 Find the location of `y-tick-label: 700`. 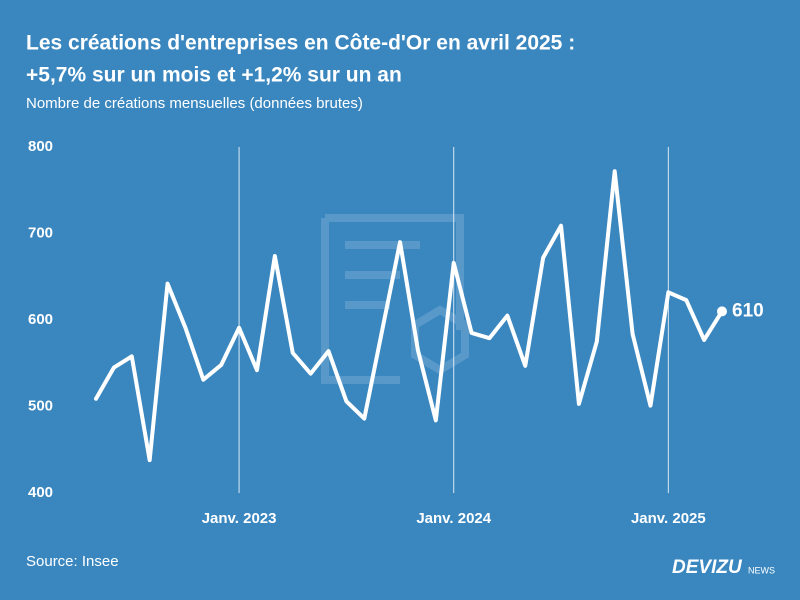

y-tick-label: 700 is located at coordinates (40, 232).